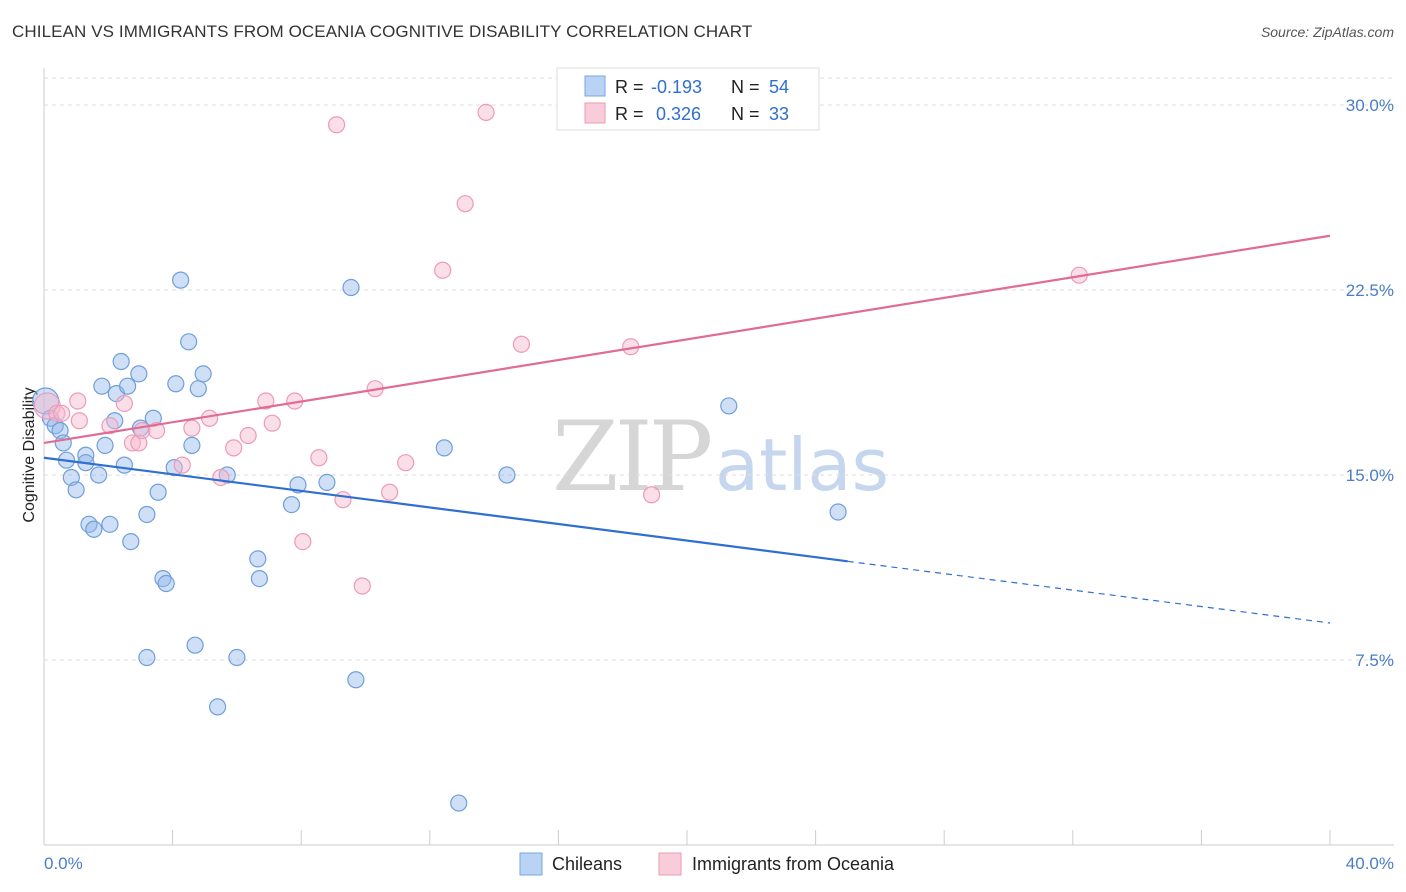 The height and width of the screenshot is (892, 1406). I want to click on bottom-legend: Chileans Immigrants from Oceania, so click(707, 864).